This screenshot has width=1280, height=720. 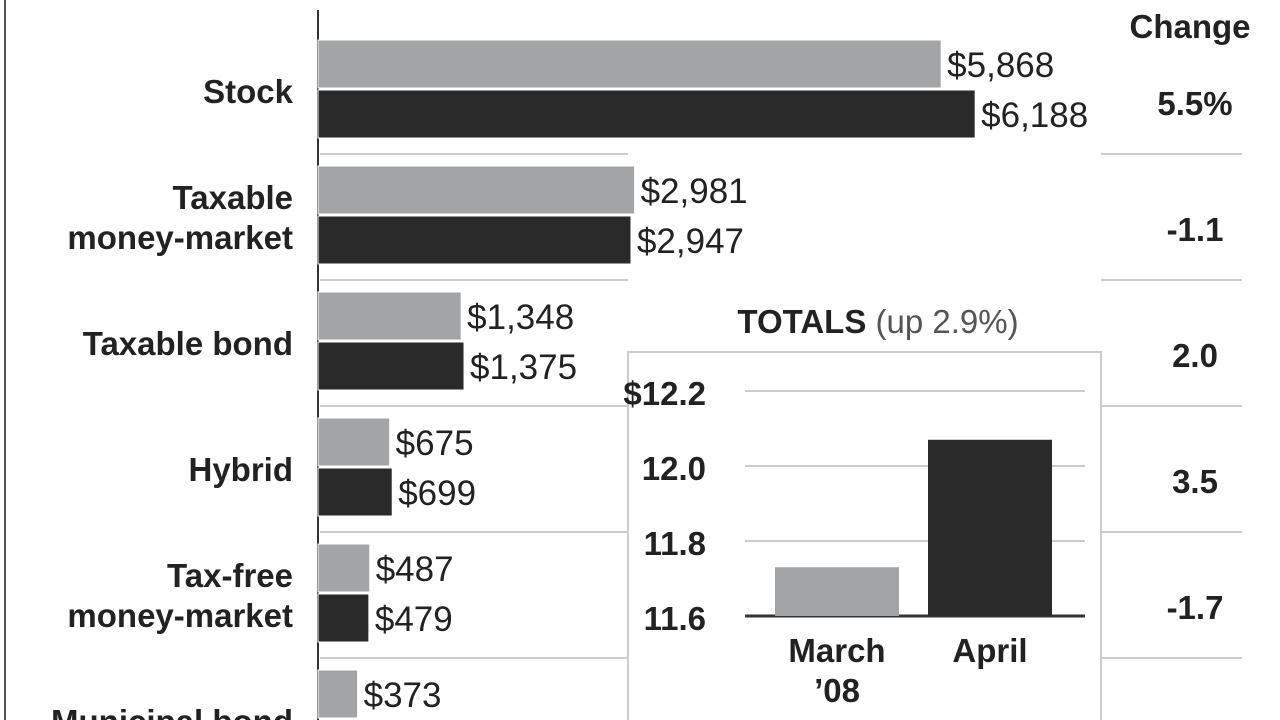 I want to click on y-tick-label: $12.2, so click(x=664, y=393).